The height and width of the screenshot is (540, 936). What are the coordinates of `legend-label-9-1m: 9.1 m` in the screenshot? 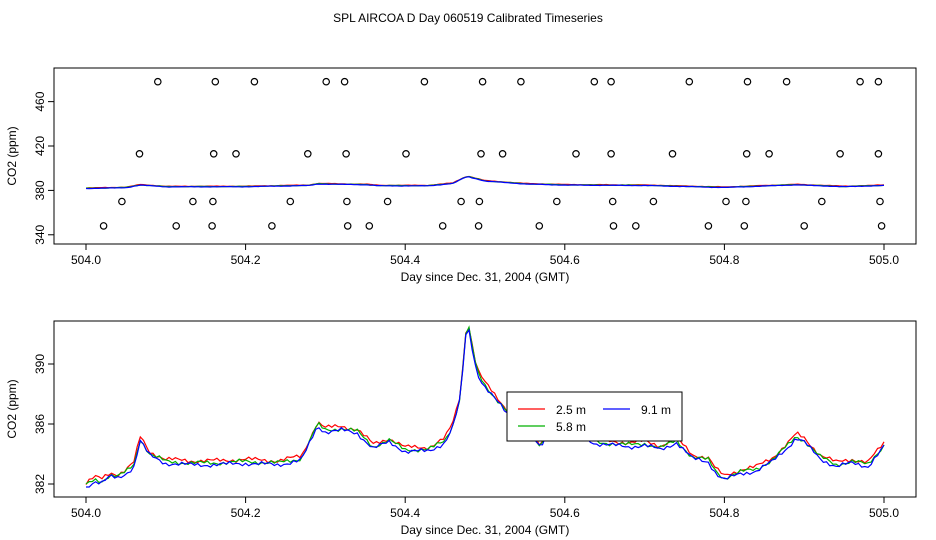 It's located at (656, 410).